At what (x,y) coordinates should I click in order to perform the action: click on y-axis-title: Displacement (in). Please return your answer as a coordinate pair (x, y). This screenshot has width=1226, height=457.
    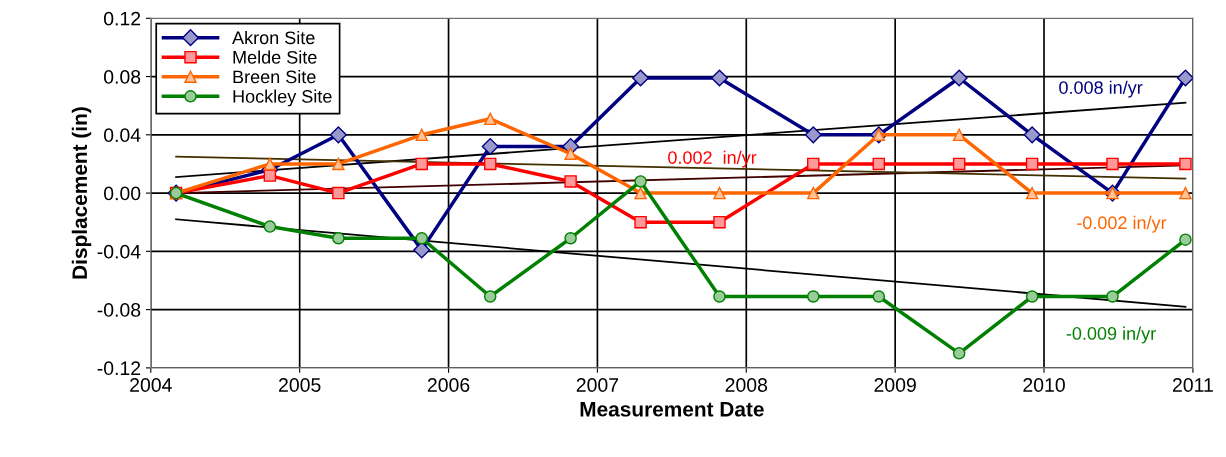
    Looking at the image, I should click on (81, 193).